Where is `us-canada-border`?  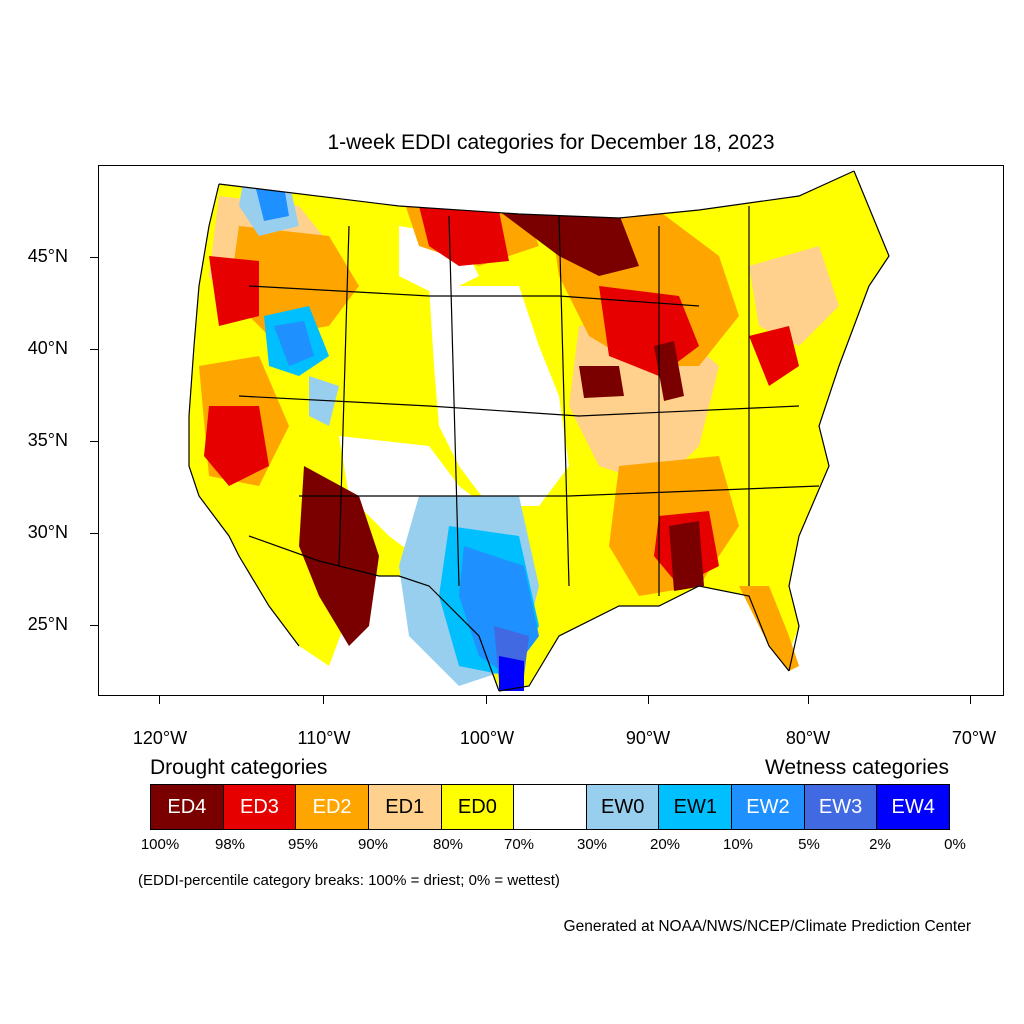
us-canada-border is located at coordinates (536, 194).